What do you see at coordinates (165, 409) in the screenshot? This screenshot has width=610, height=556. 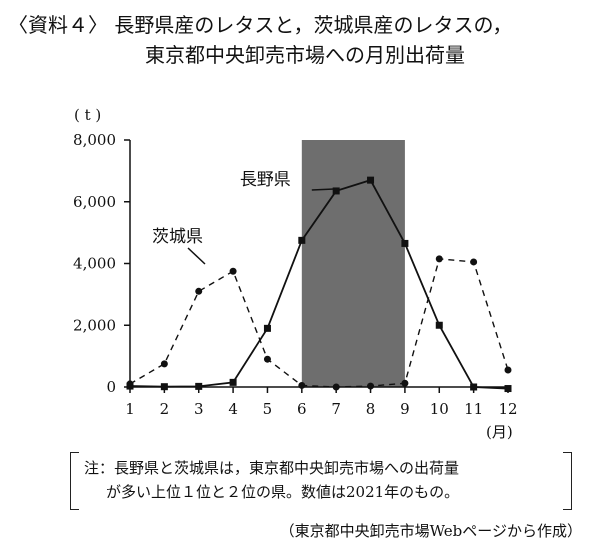 I see `x-tick-label: 2` at bounding box center [165, 409].